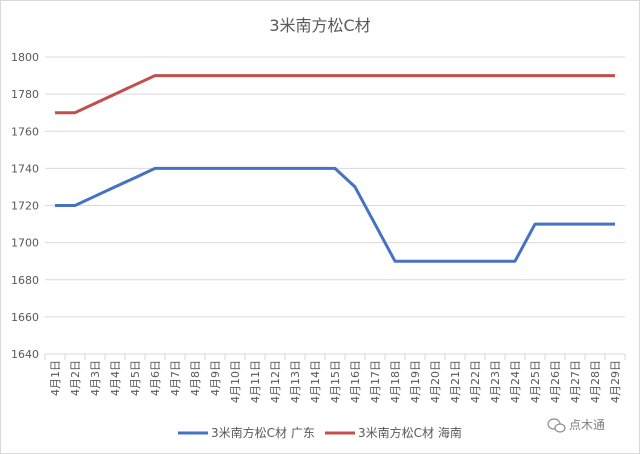 Image resolution: width=640 pixels, height=454 pixels. Describe the element at coordinates (155, 378) in the screenshot. I see `x-tick-label: 4月6日` at that location.